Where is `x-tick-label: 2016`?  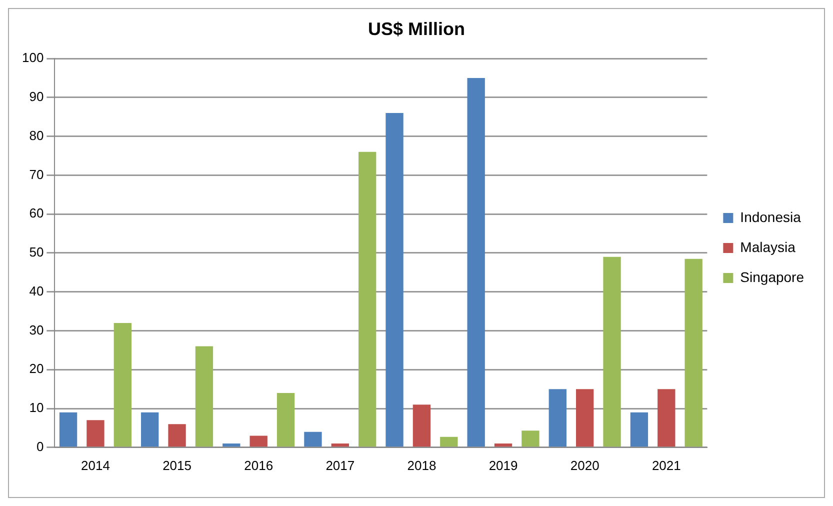 x-tick-label: 2016 is located at coordinates (259, 465).